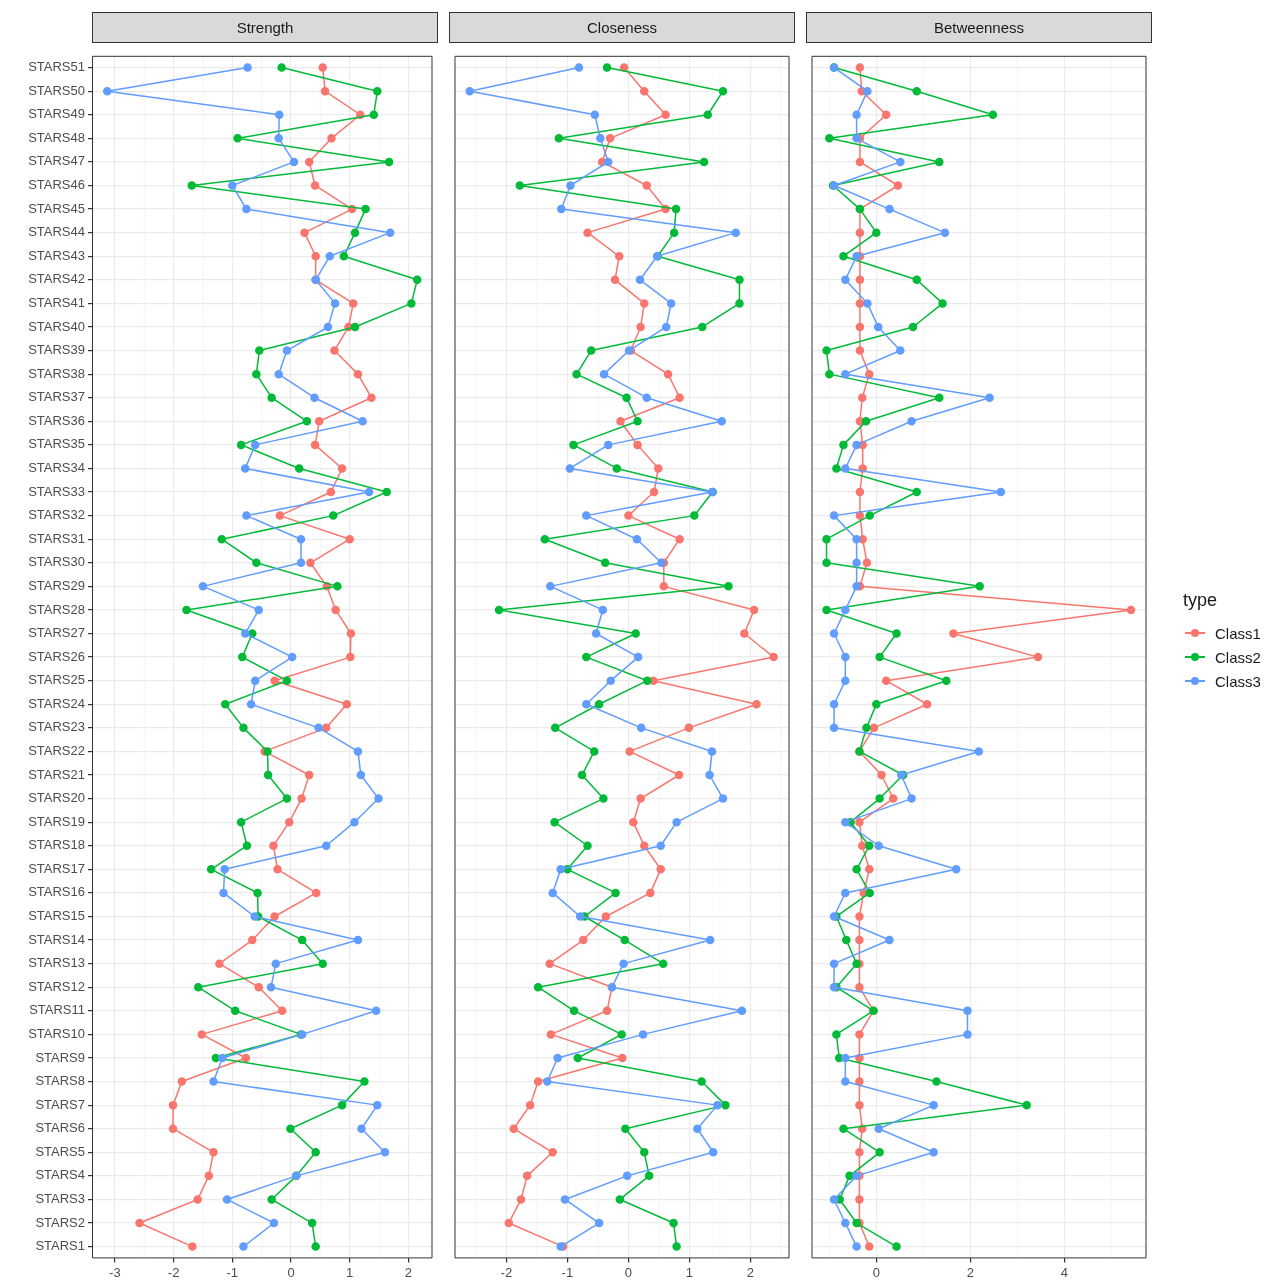  I want to click on y-tick-label: STARS2, so click(60, 1222).